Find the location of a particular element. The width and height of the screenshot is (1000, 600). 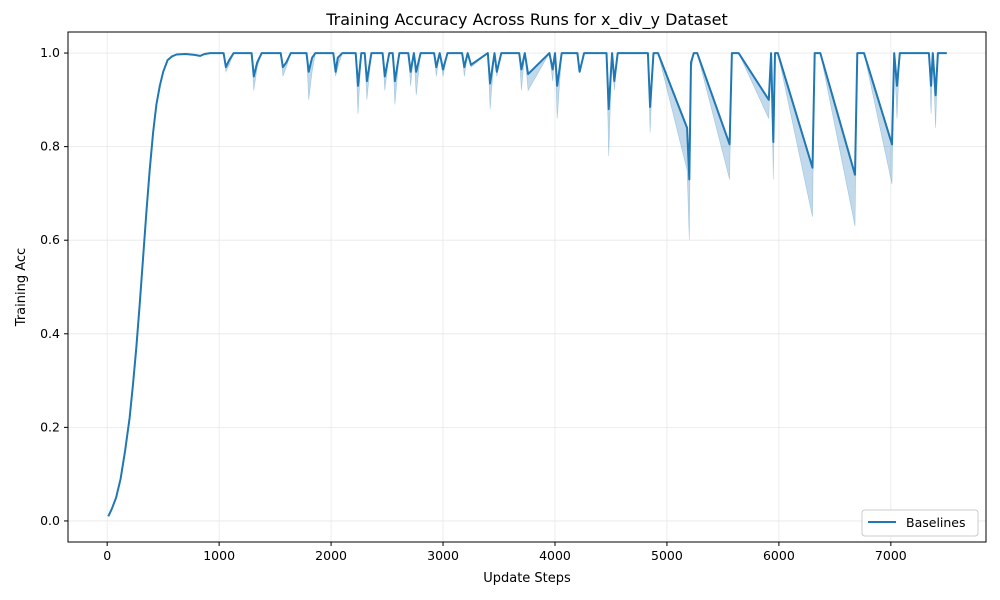

x-tick-label: 0 is located at coordinates (107, 555).